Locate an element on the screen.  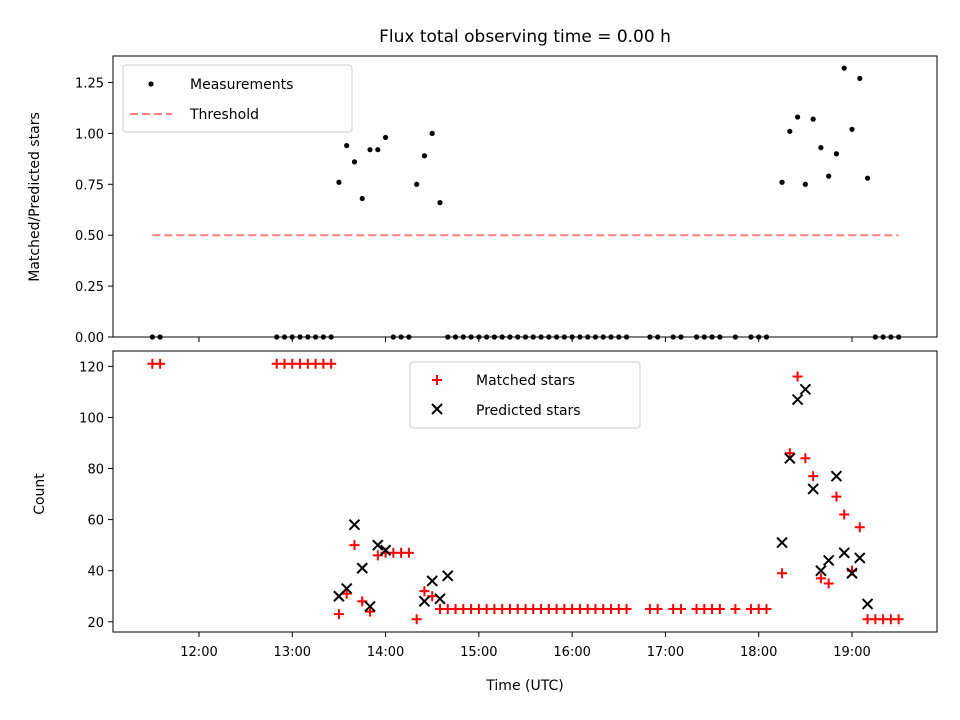
top-legend: Measurements Threshold is located at coordinates (237, 98).